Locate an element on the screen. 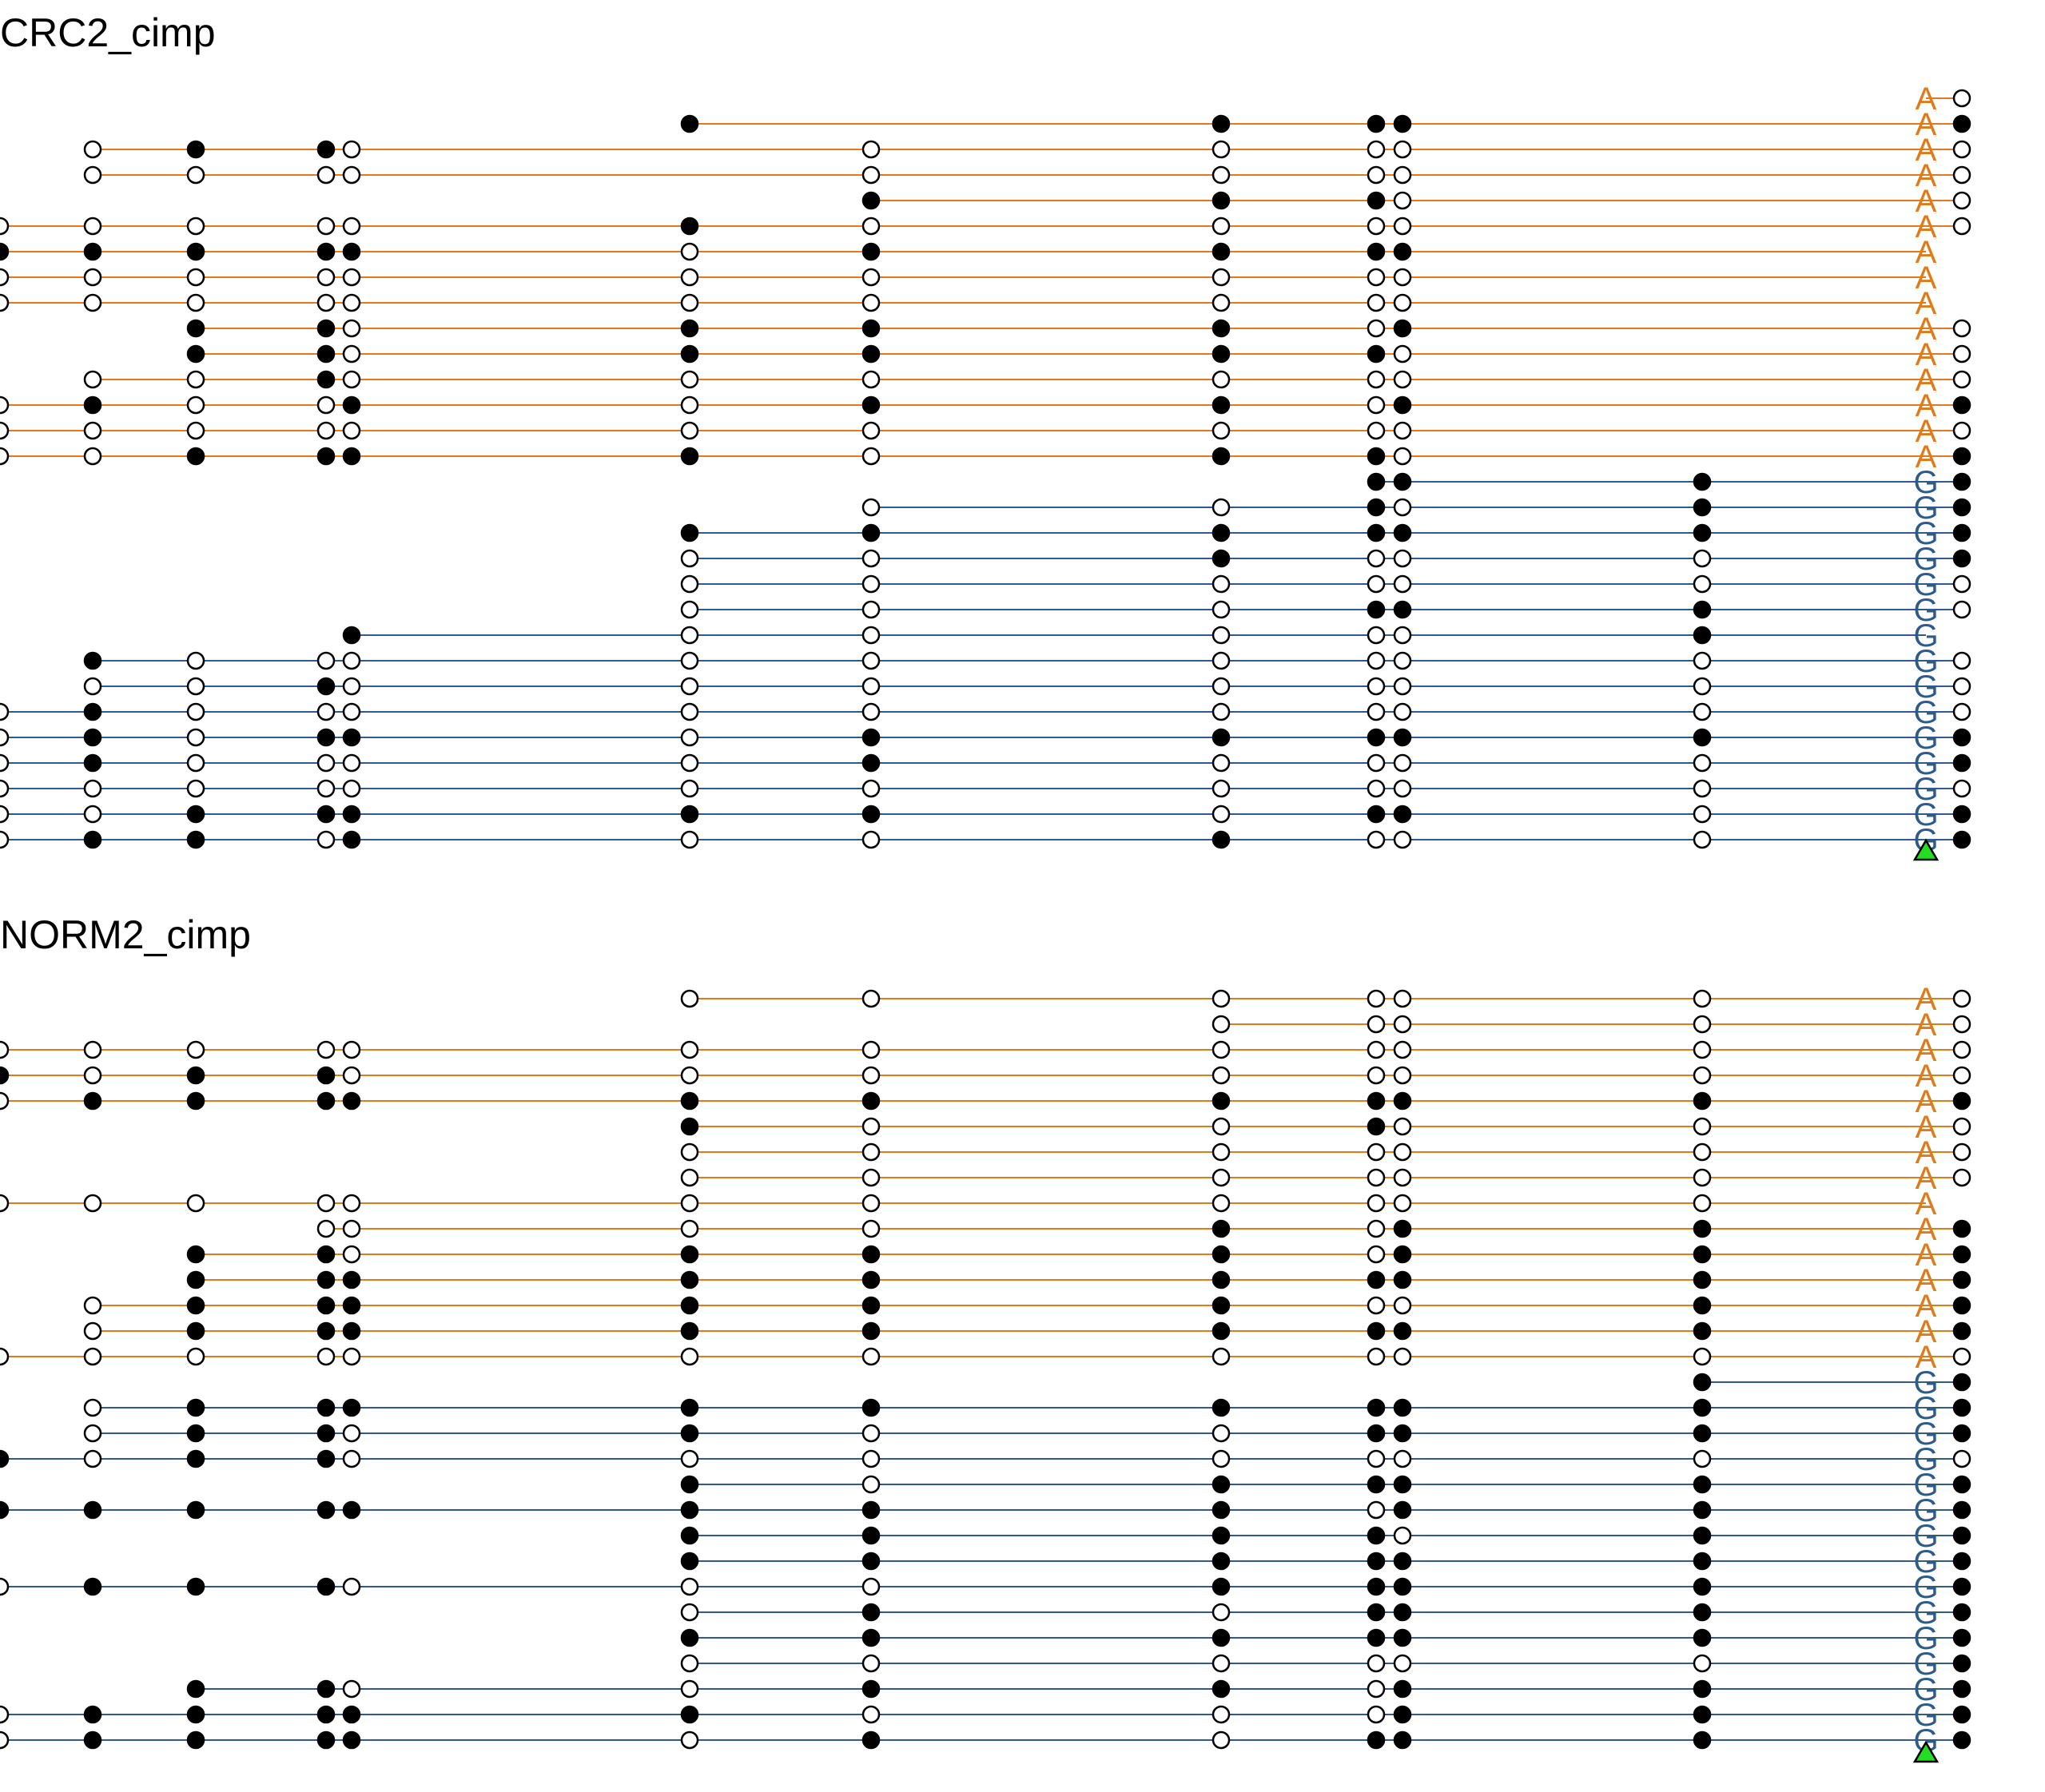  snp-allele-label: G is located at coordinates (1925, 738).